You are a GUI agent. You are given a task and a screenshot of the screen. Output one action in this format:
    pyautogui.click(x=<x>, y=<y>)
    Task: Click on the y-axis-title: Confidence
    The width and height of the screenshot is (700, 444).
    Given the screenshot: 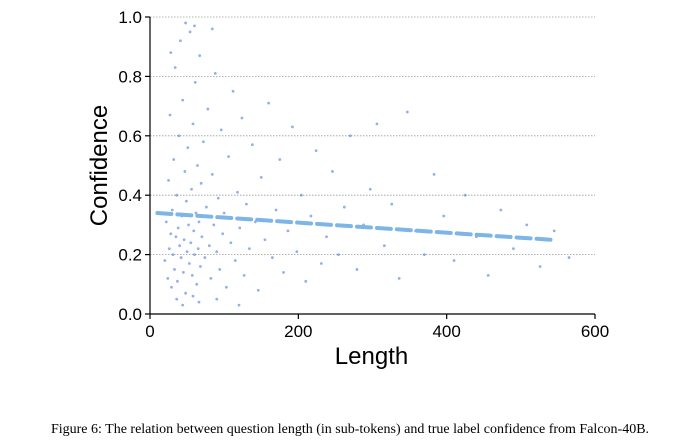 What is the action you would take?
    pyautogui.click(x=99, y=165)
    